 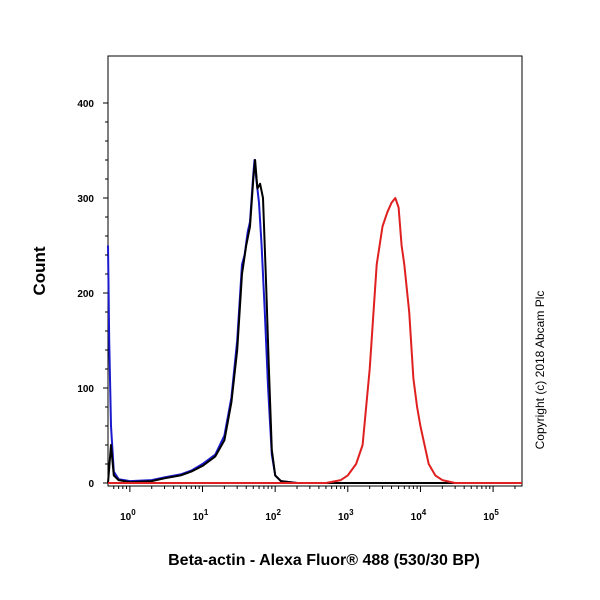 I want to click on y-tick-label: 100, so click(x=85, y=389).